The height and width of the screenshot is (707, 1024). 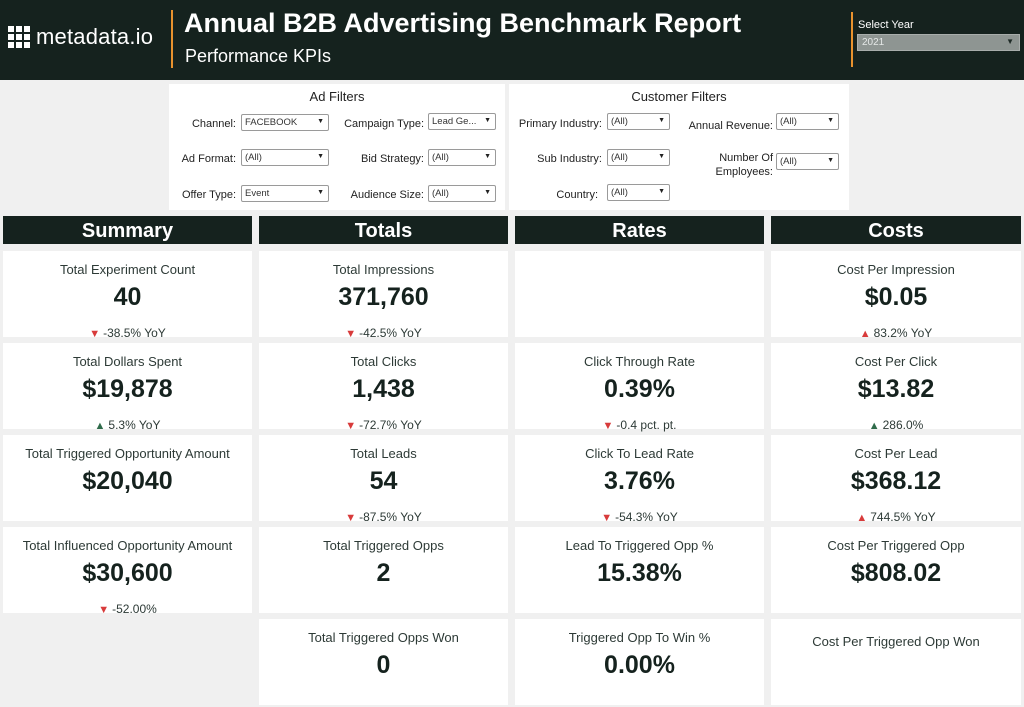 I want to click on kpi-label: Click To Lead Rate, so click(x=639, y=453).